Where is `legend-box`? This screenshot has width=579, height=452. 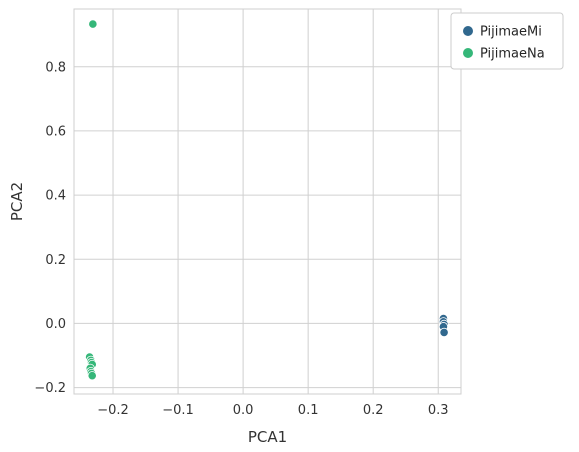 legend-box is located at coordinates (507, 41).